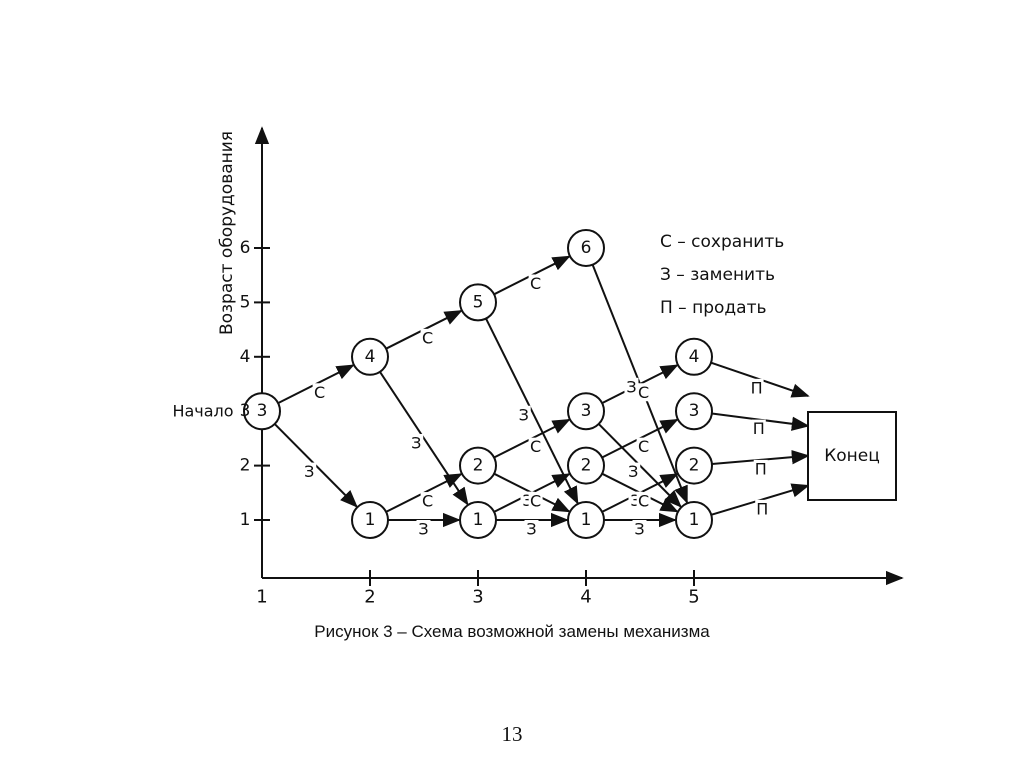  I want to click on y-tick-label: 2, so click(245, 466).